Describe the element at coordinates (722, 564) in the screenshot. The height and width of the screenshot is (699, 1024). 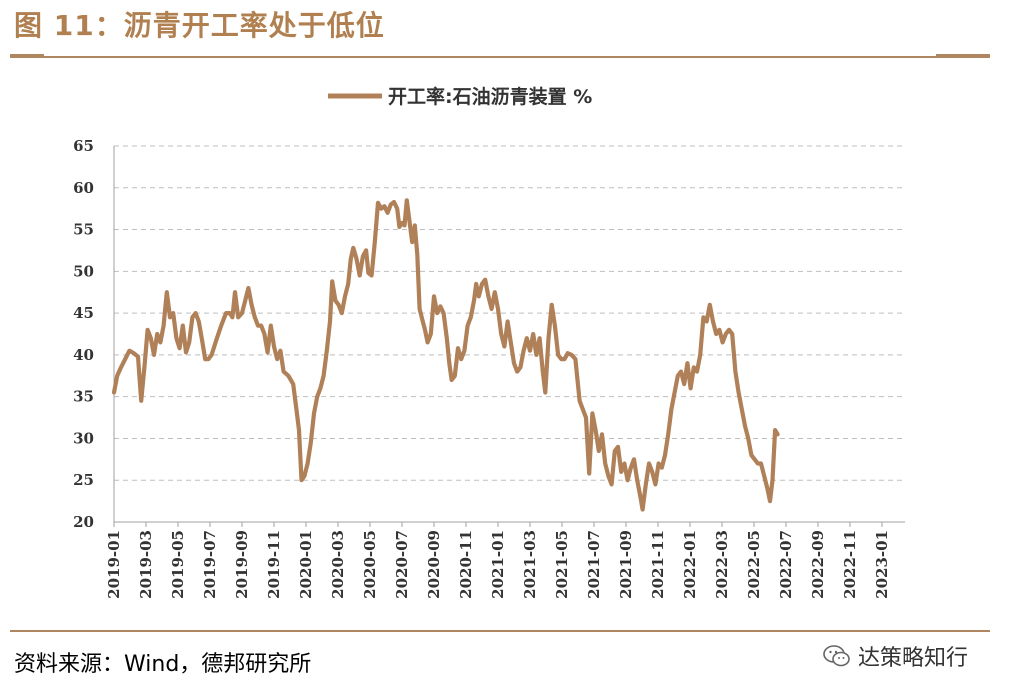
I see `x-tick-label: 2022-03` at that location.